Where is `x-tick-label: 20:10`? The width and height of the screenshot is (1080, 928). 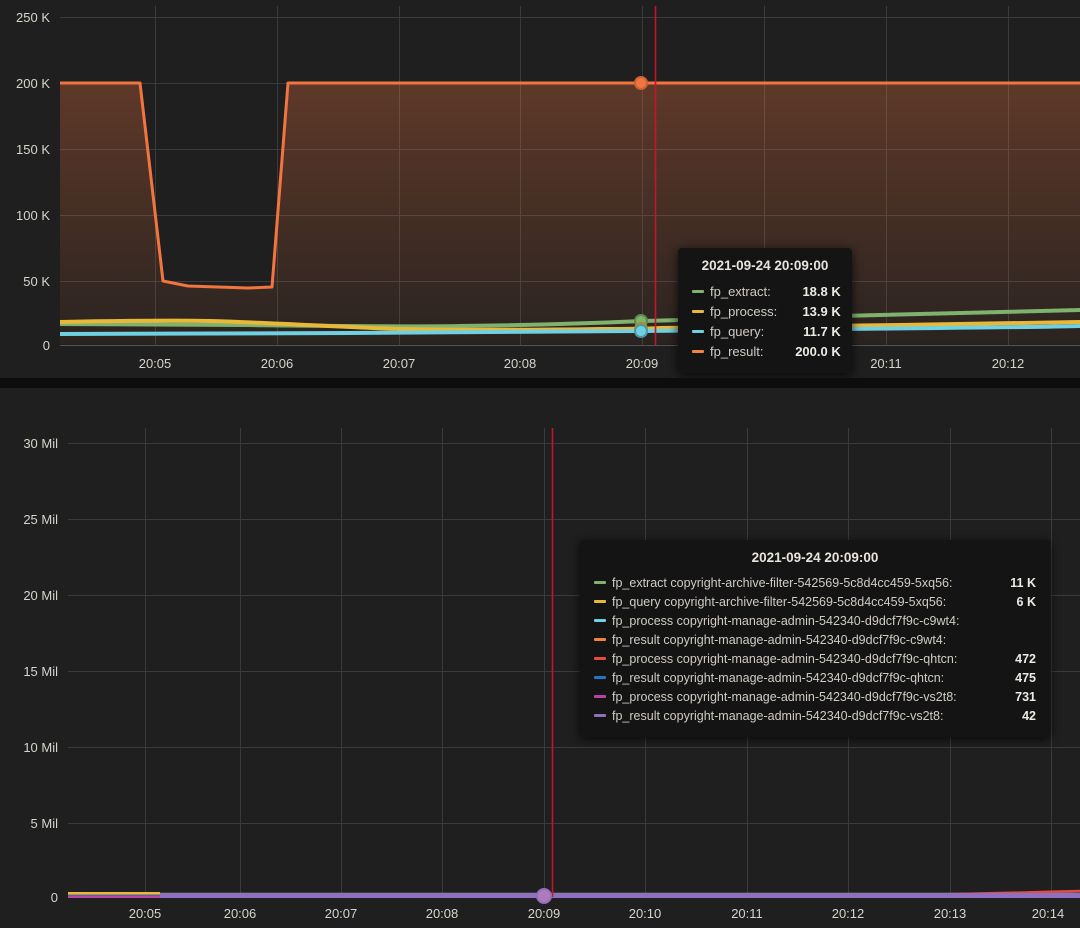 x-tick-label: 20:10 is located at coordinates (645, 913).